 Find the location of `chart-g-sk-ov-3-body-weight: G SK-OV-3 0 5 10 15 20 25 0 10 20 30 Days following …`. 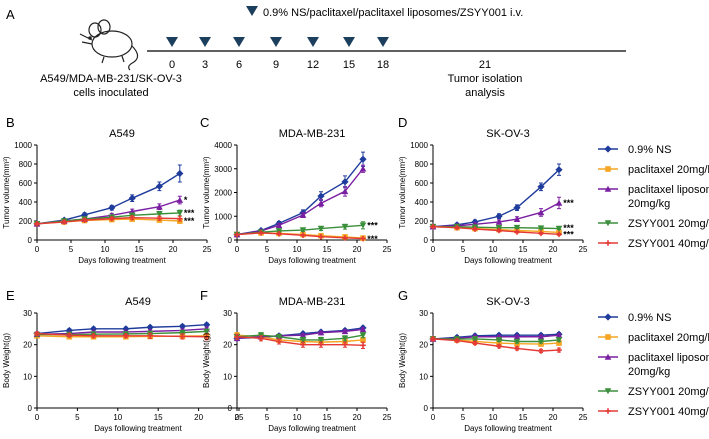

chart-g-sk-ov-3-body-weight: G SK-OV-3 0 5 10 15 20 25 0 10 20 30 Days following … is located at coordinates (493, 360).